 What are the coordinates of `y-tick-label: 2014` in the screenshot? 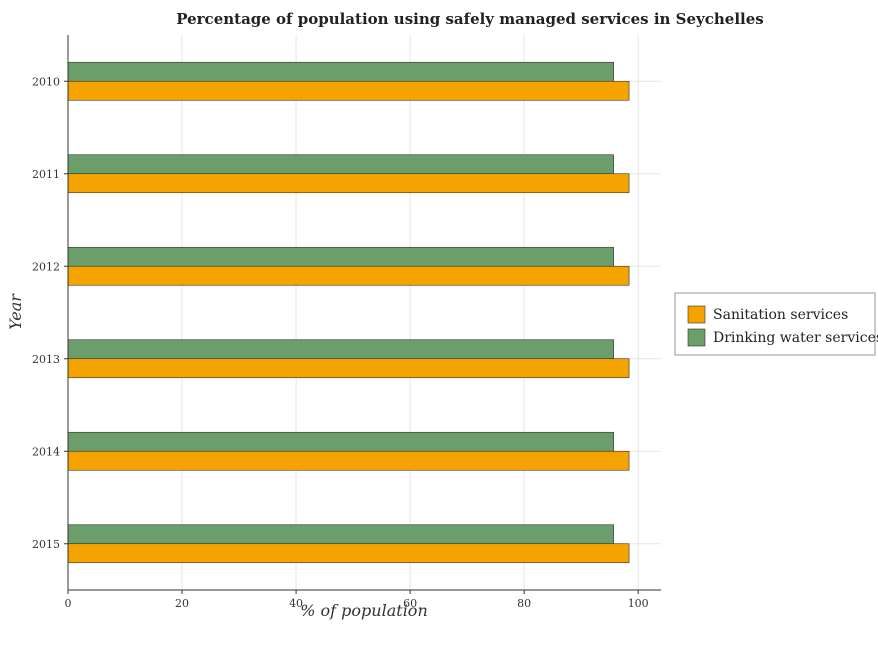 It's located at (46, 451).